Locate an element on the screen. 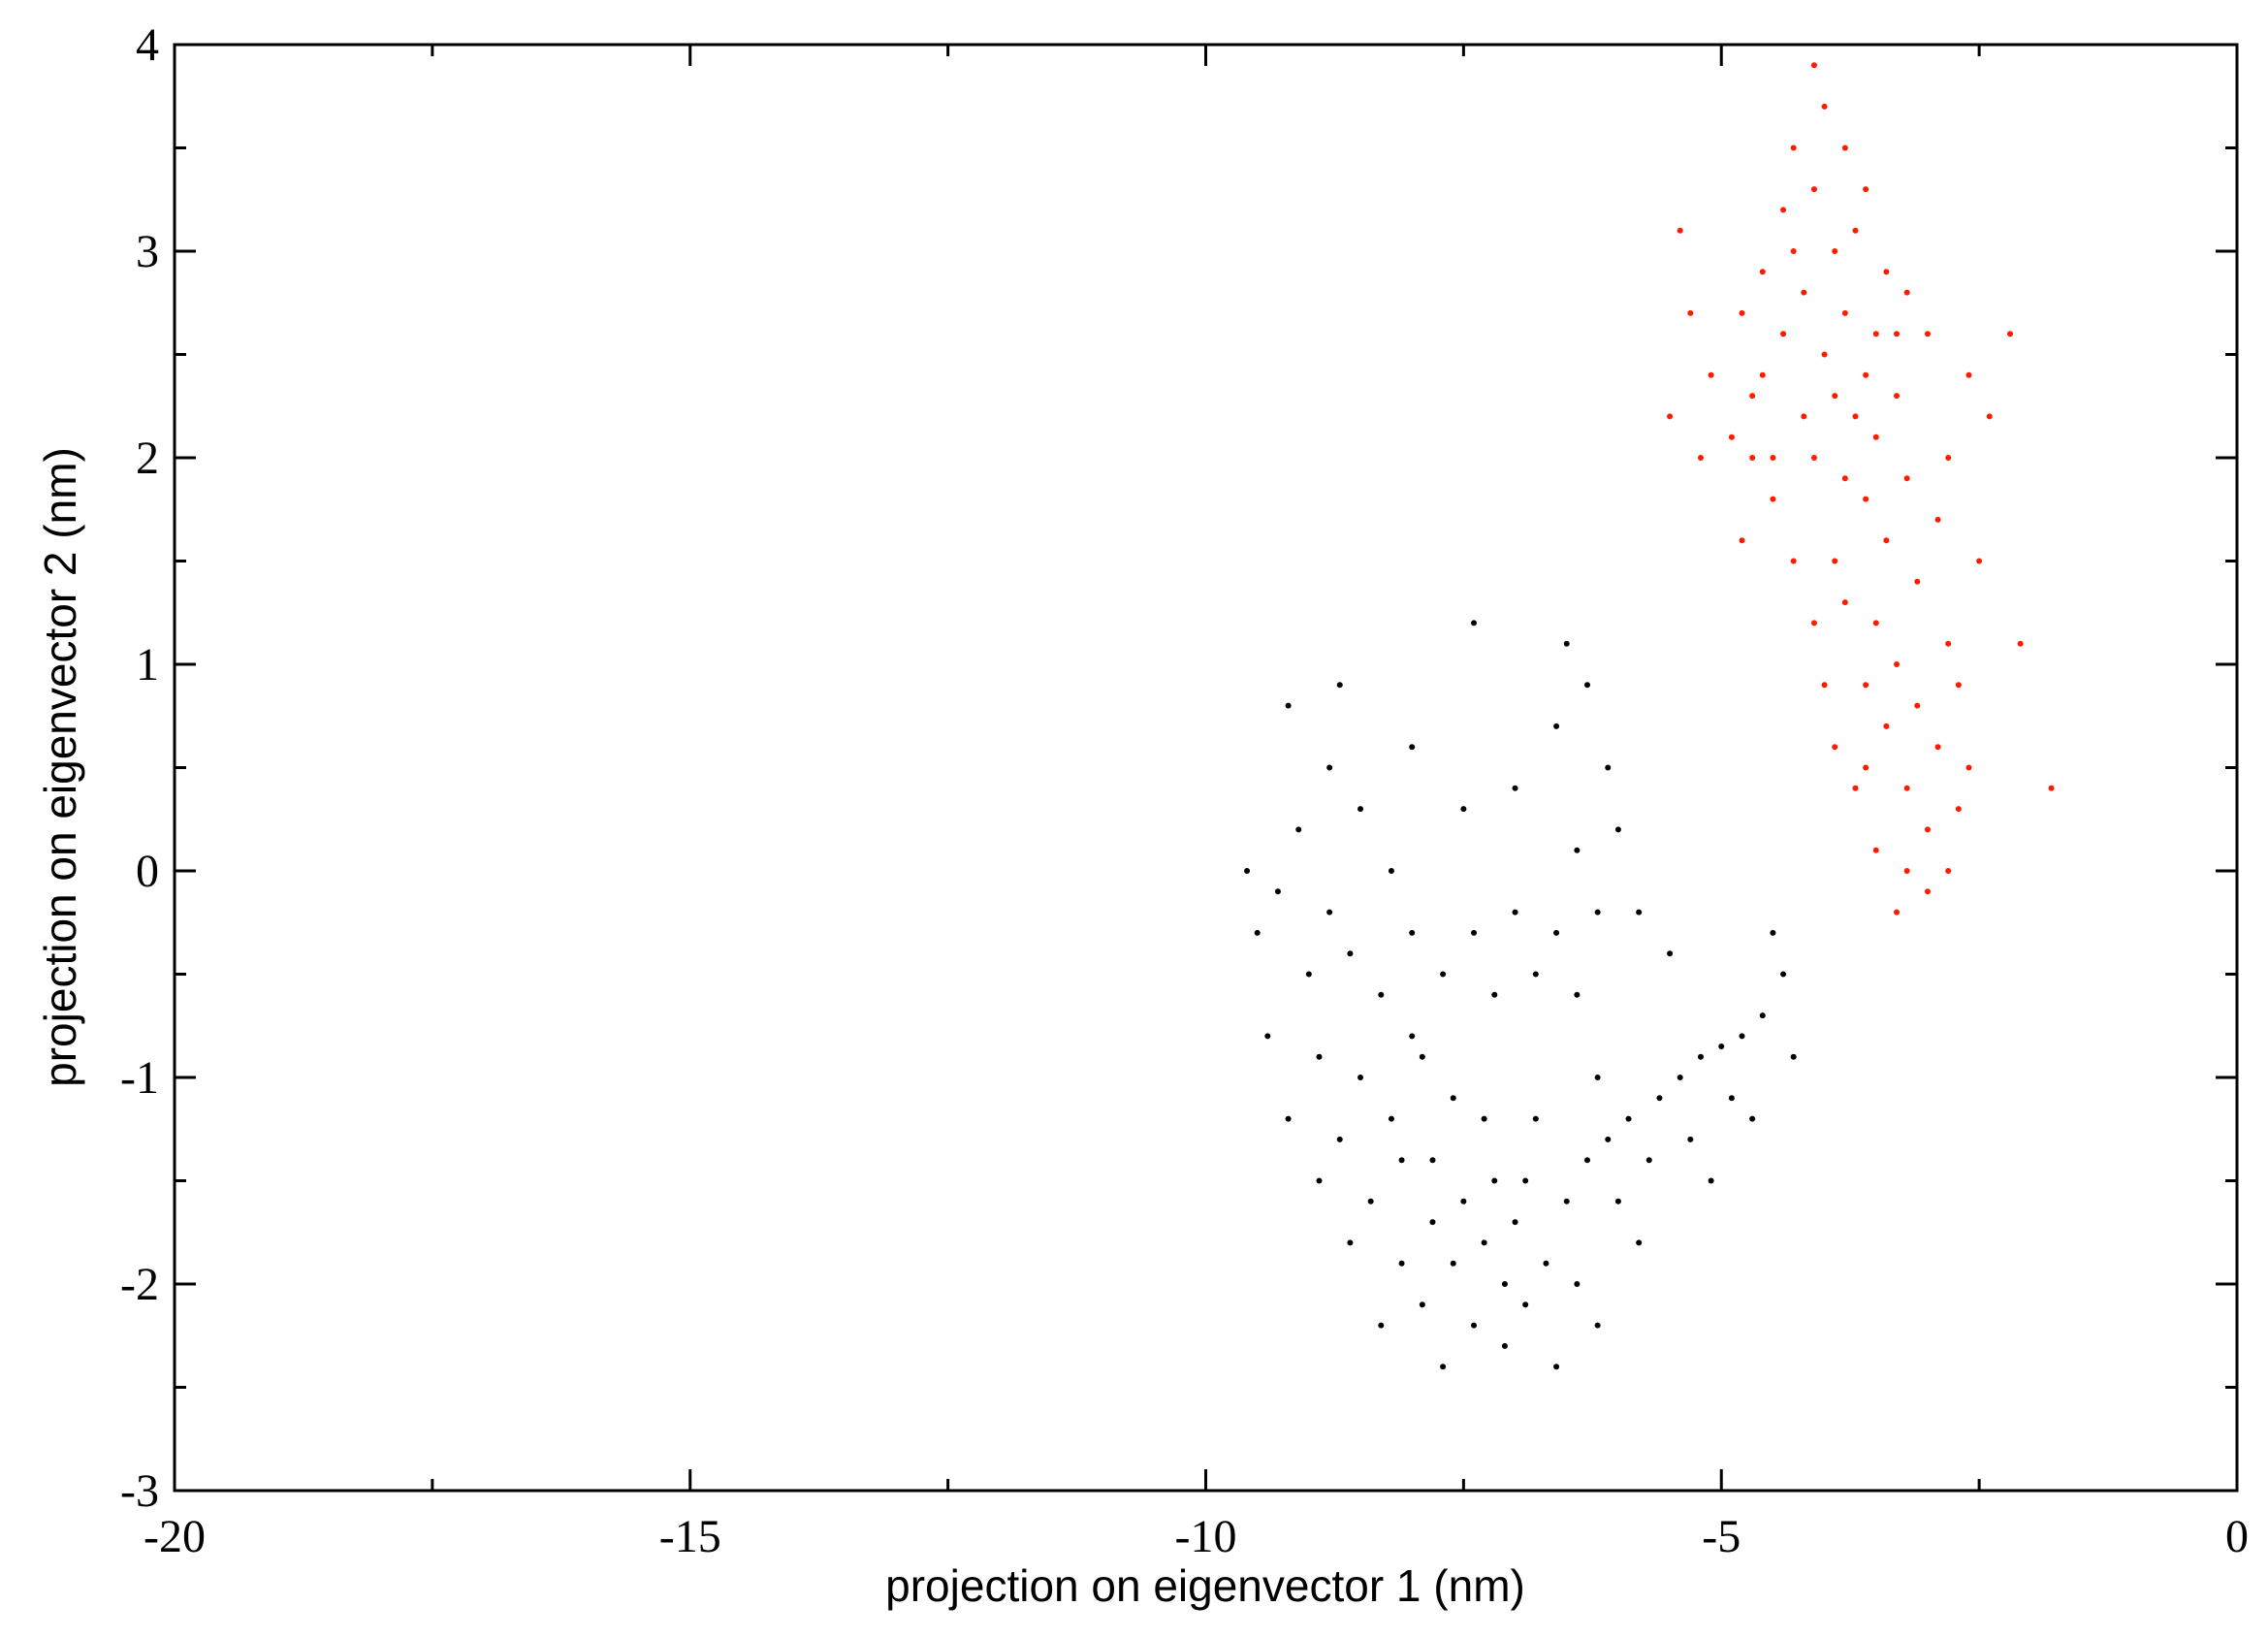 This screenshot has height=1638, width=2268. y-tick-label: 4 is located at coordinates (147, 45).